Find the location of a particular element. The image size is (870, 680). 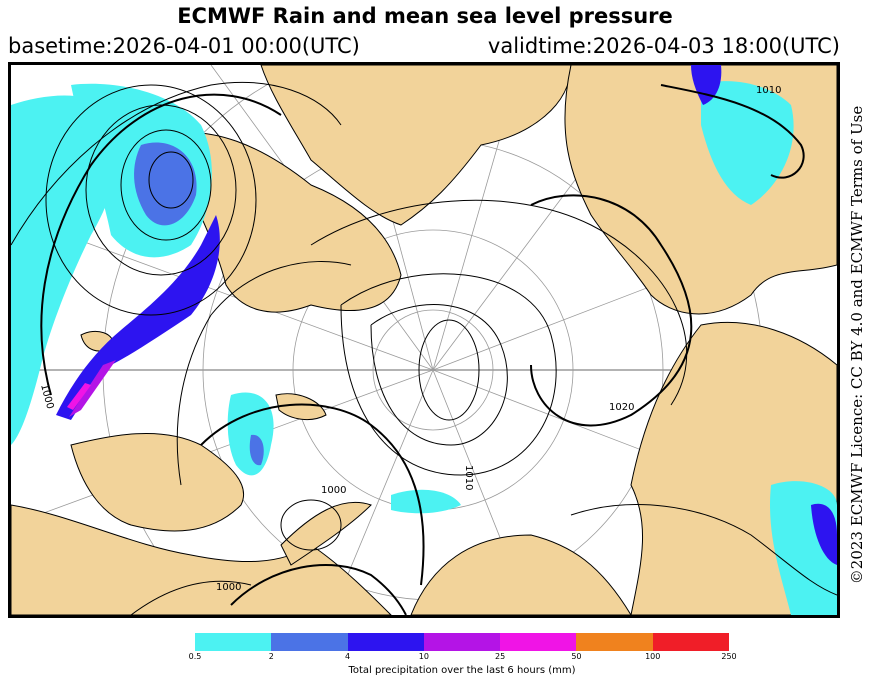

precip-alaska is located at coordinates (747, 143).